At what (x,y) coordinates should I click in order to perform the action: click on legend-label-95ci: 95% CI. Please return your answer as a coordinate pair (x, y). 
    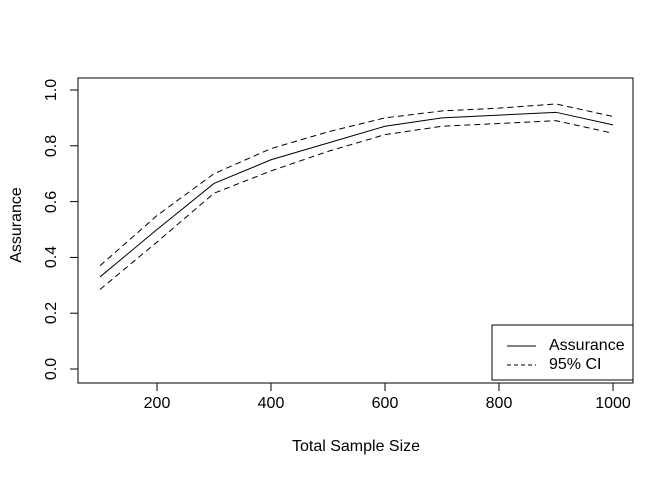
    Looking at the image, I should click on (575, 364).